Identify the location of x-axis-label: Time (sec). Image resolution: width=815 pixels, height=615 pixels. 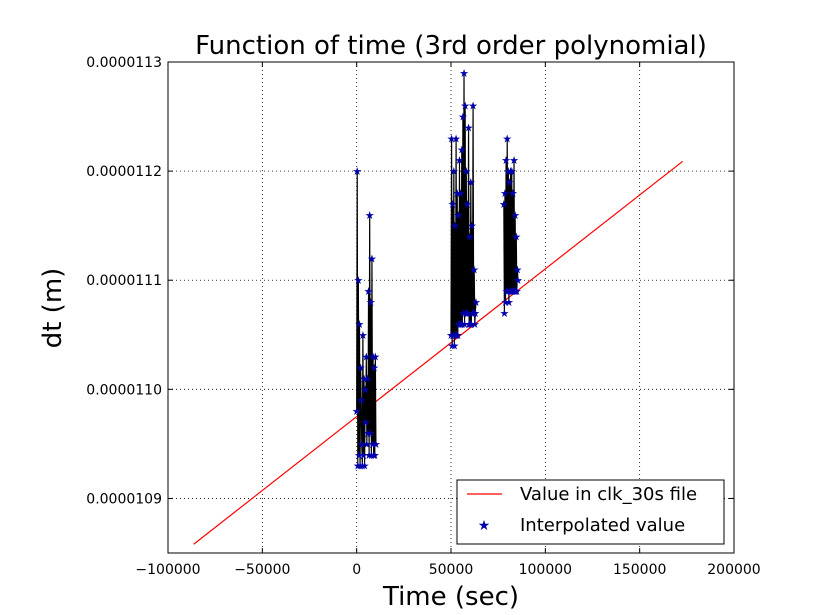
(450, 597).